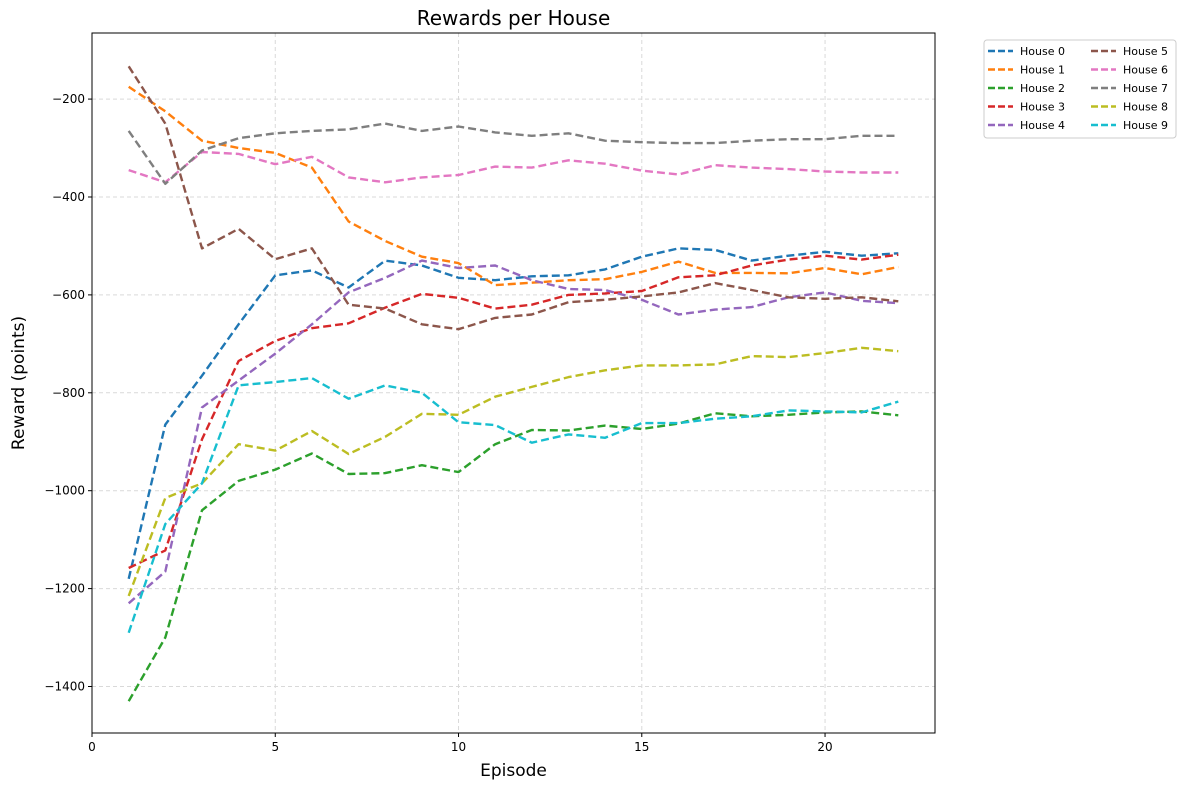 Image resolution: width=1185 pixels, height=790 pixels. I want to click on y-tick-label: −1400, so click(64, 686).